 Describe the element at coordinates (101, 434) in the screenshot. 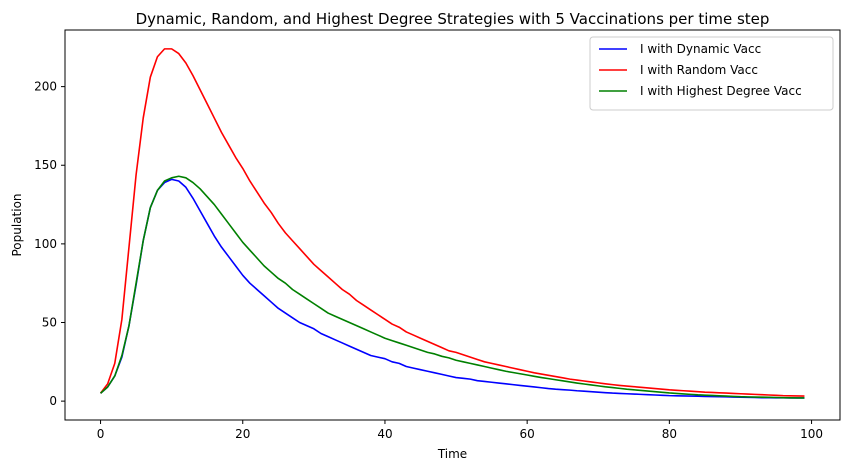

I see `x-tick-label: 0` at that location.